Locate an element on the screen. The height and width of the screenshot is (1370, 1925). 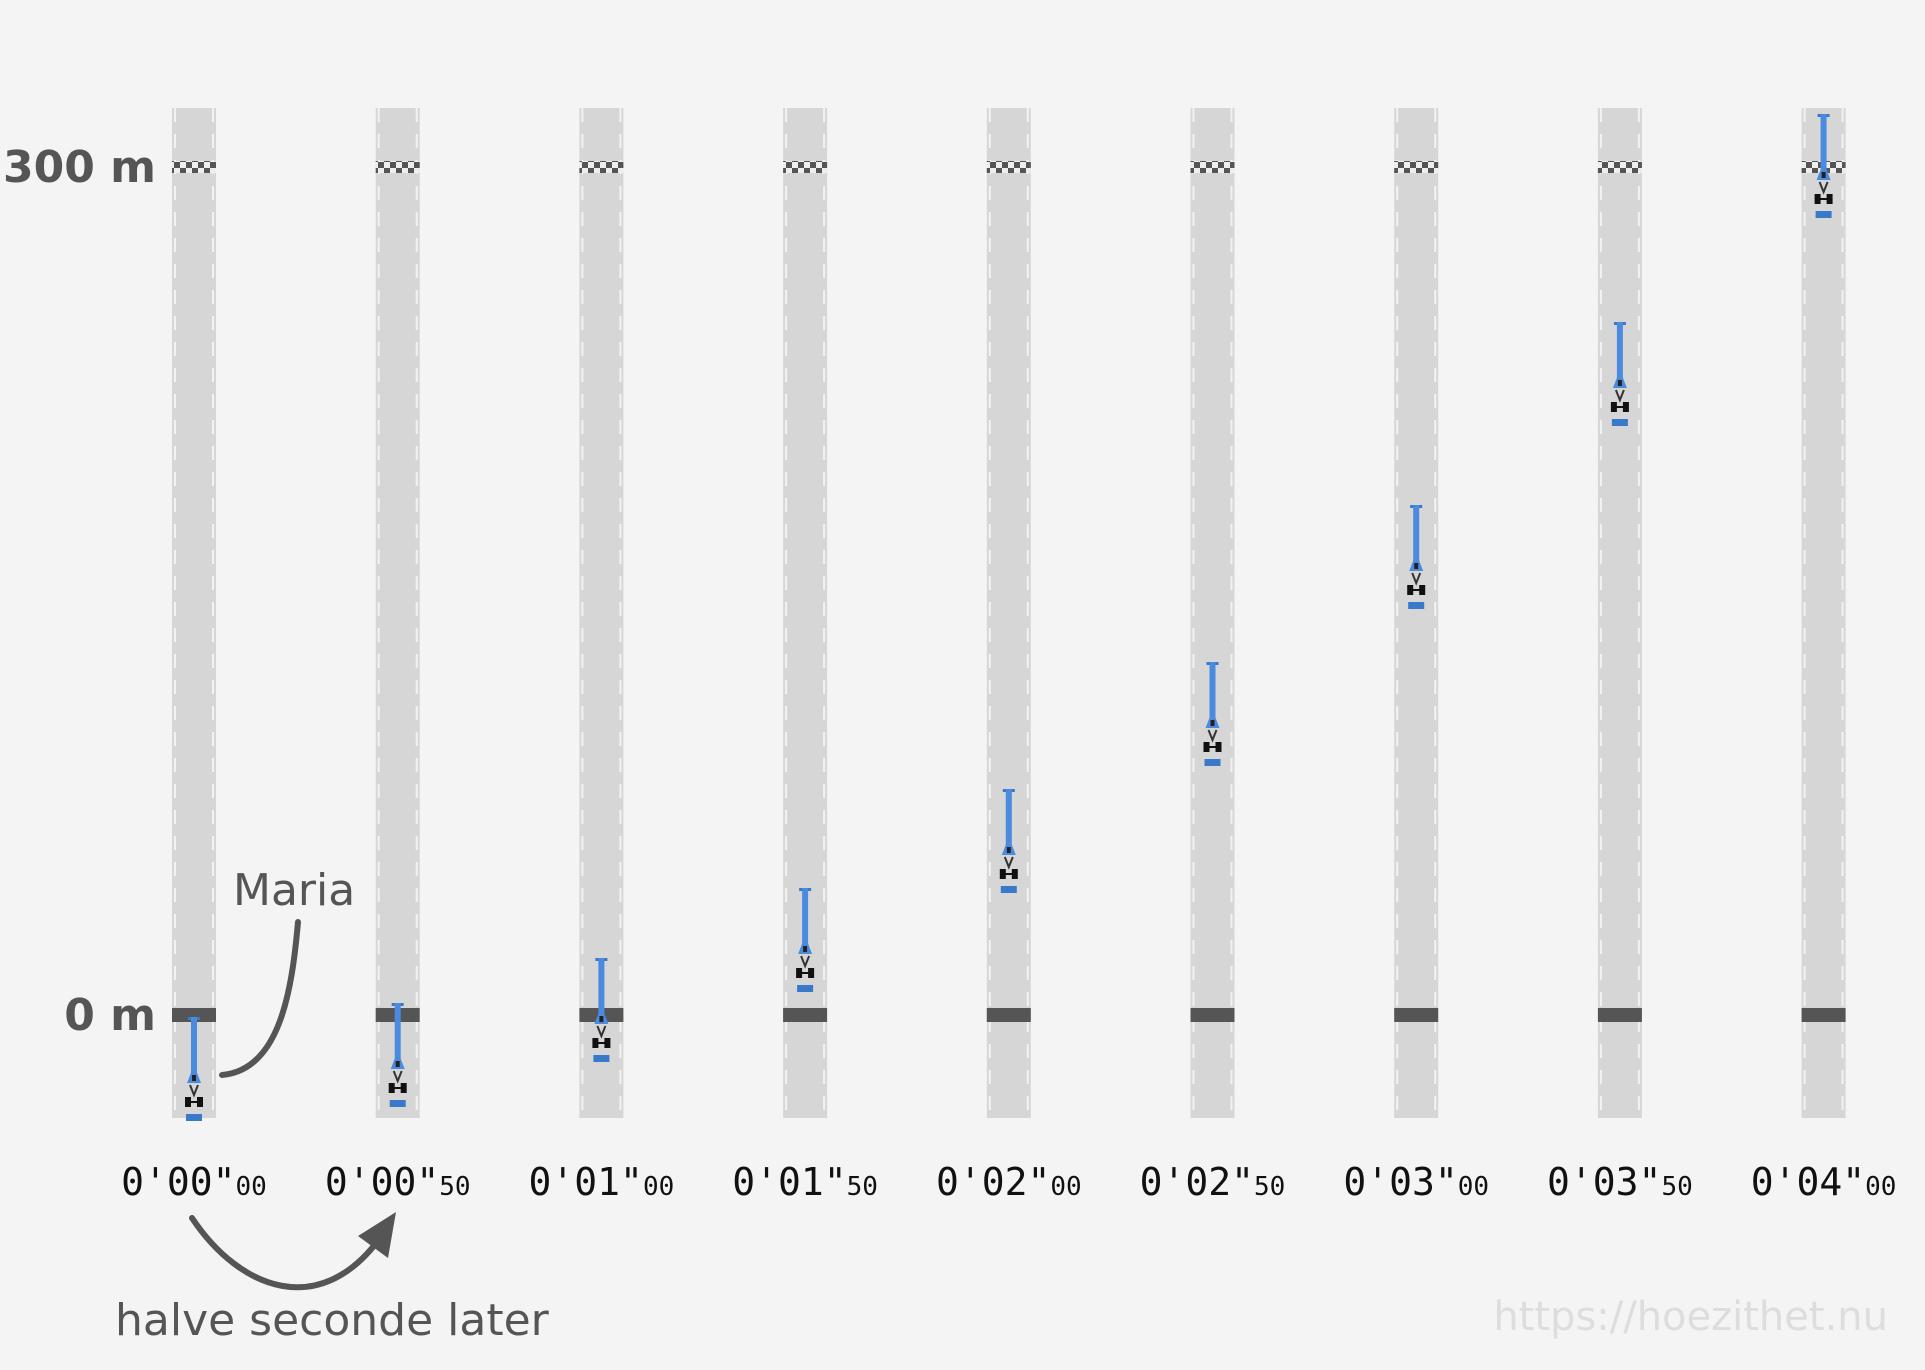
time-label: 0'01"50 is located at coordinates (805, 1182).